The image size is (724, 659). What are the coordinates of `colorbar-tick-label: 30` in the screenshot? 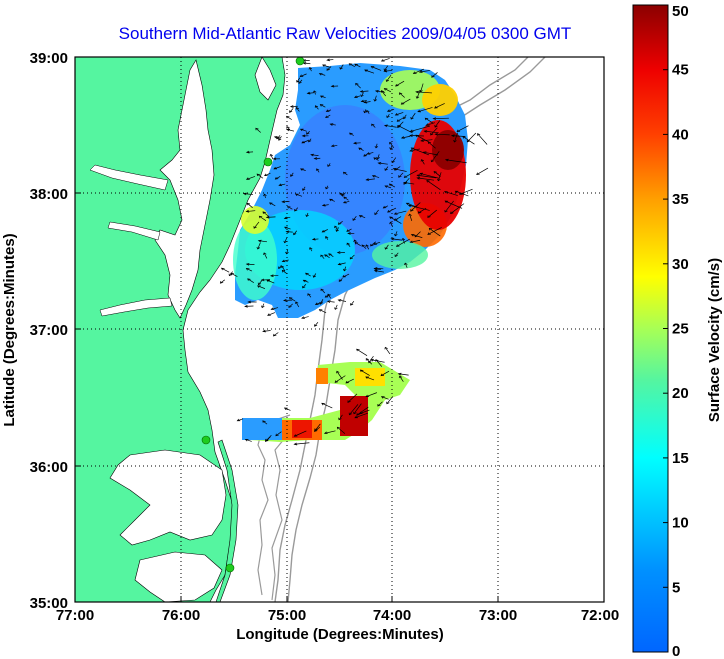 It's located at (680, 264).